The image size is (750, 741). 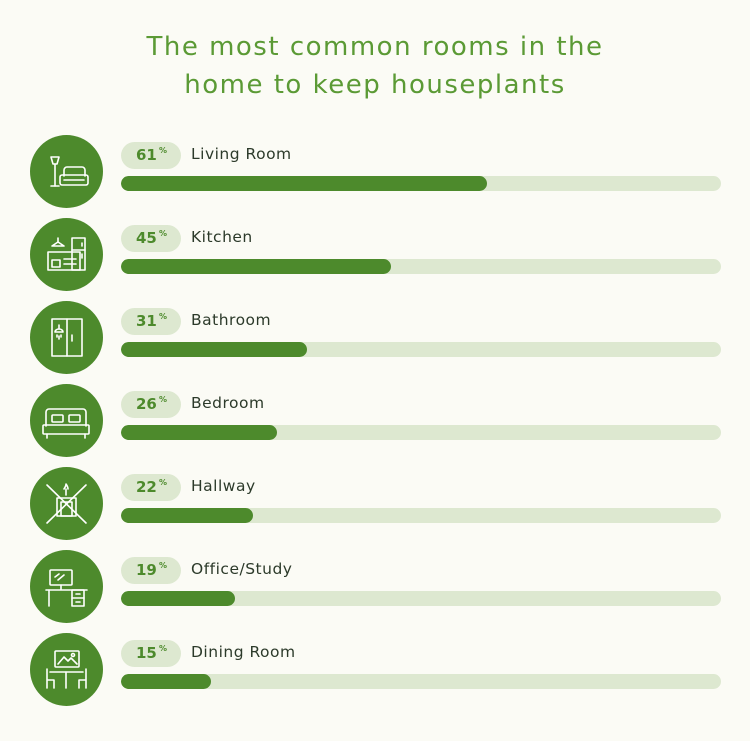 What do you see at coordinates (243, 652) in the screenshot?
I see `category-label: Dining Room` at bounding box center [243, 652].